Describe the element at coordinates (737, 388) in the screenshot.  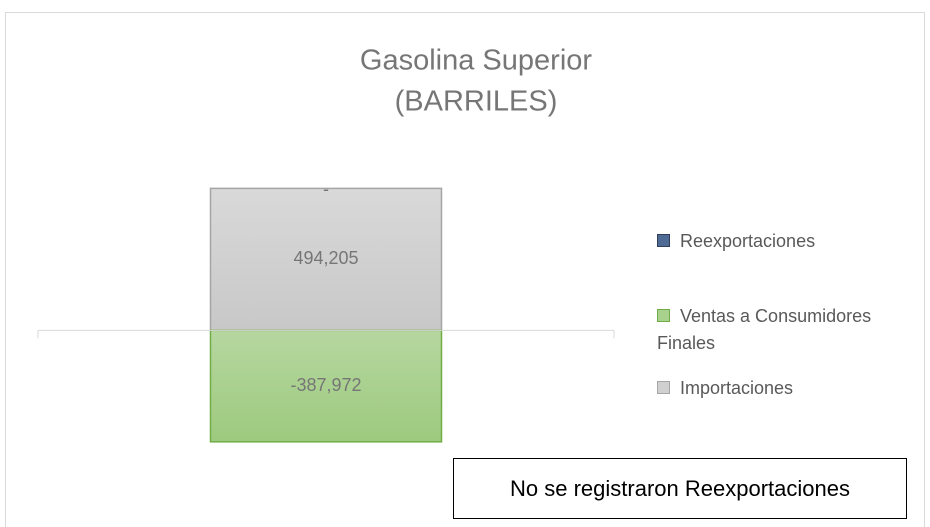
I see `legend-label: Importaciones` at that location.